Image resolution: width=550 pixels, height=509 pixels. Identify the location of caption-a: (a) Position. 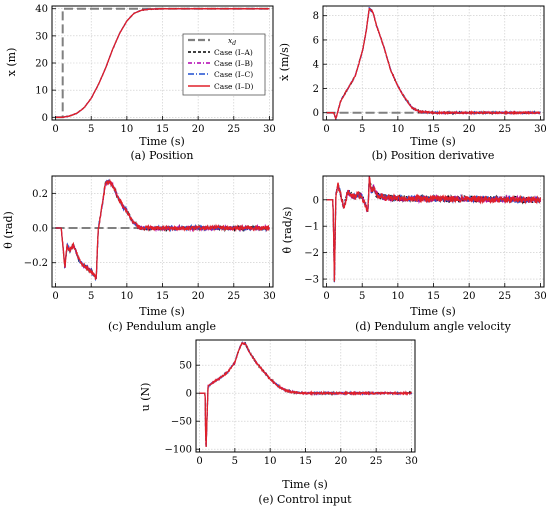
(161, 155).